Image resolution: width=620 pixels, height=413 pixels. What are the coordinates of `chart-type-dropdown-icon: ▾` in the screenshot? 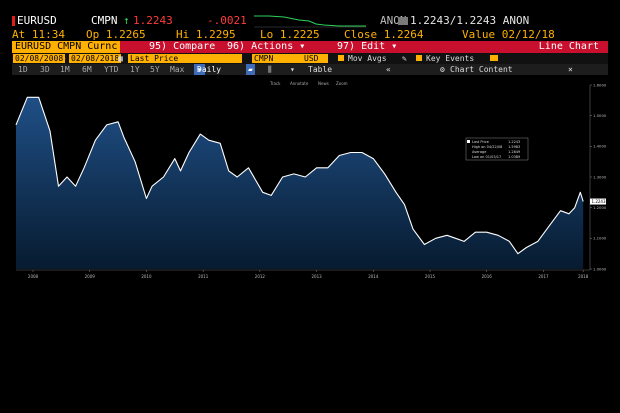 It's located at (292, 69).